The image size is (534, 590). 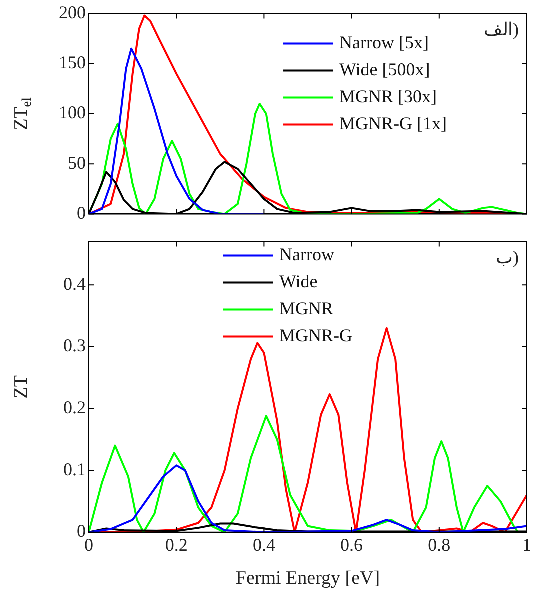 I want to click on legend-label: MGNR, so click(x=307, y=308).